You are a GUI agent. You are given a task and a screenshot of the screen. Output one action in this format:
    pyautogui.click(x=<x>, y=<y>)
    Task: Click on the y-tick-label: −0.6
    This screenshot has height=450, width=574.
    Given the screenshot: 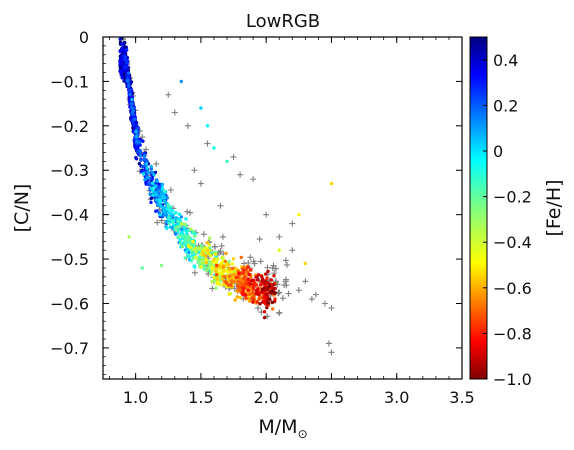 What is the action you would take?
    pyautogui.click(x=69, y=303)
    